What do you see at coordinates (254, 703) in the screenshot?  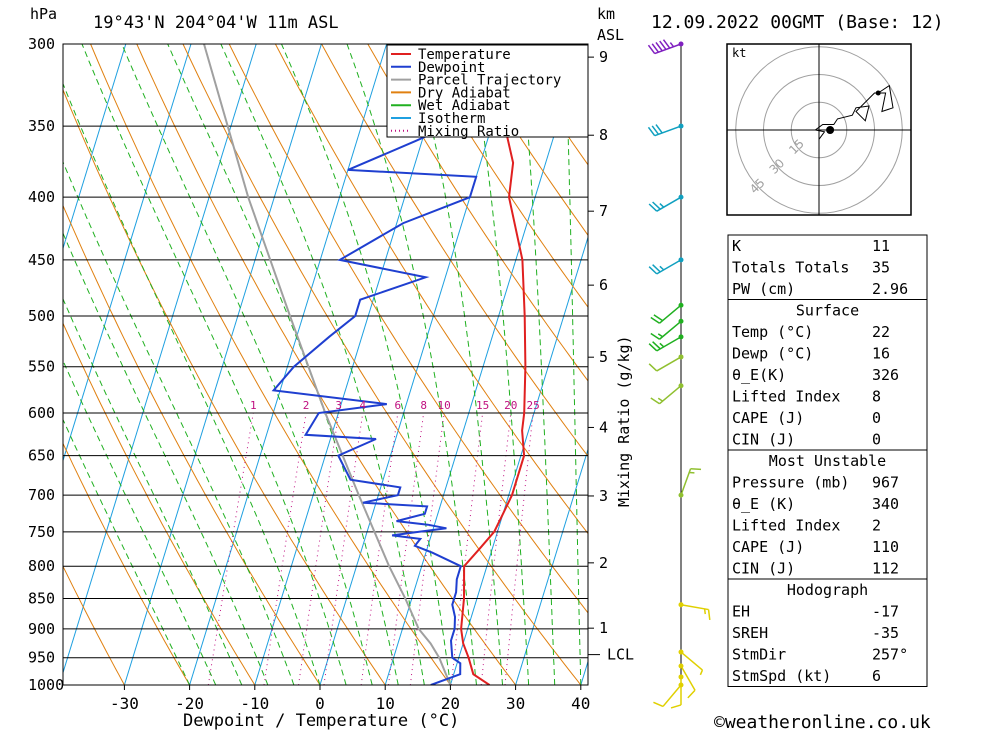 I see `temperature-tick-label: -10` at bounding box center [254, 703].